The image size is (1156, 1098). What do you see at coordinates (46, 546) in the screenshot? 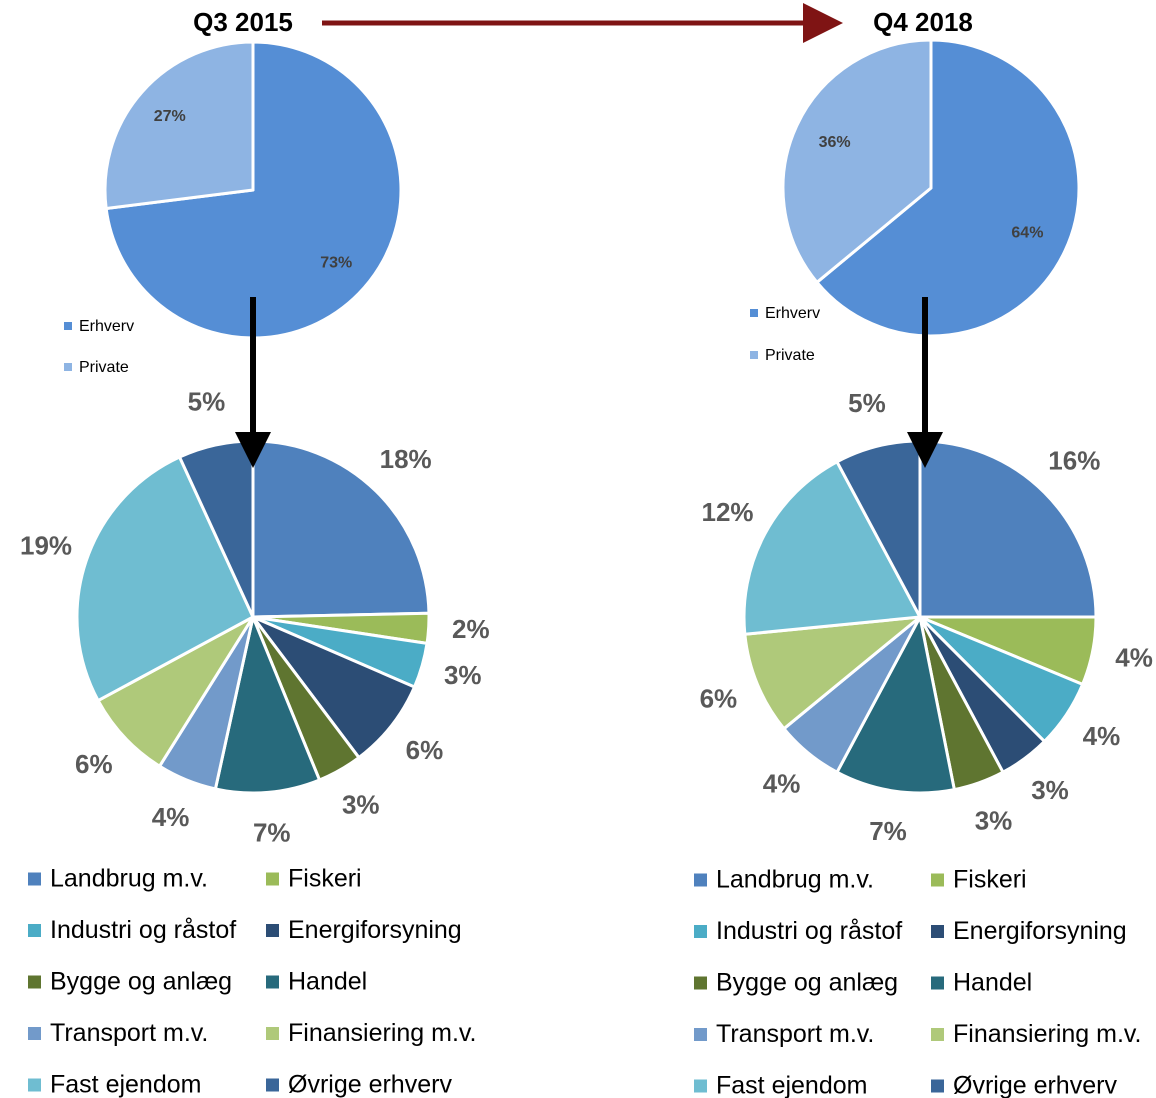
I see `data-label: 19%` at bounding box center [46, 546].